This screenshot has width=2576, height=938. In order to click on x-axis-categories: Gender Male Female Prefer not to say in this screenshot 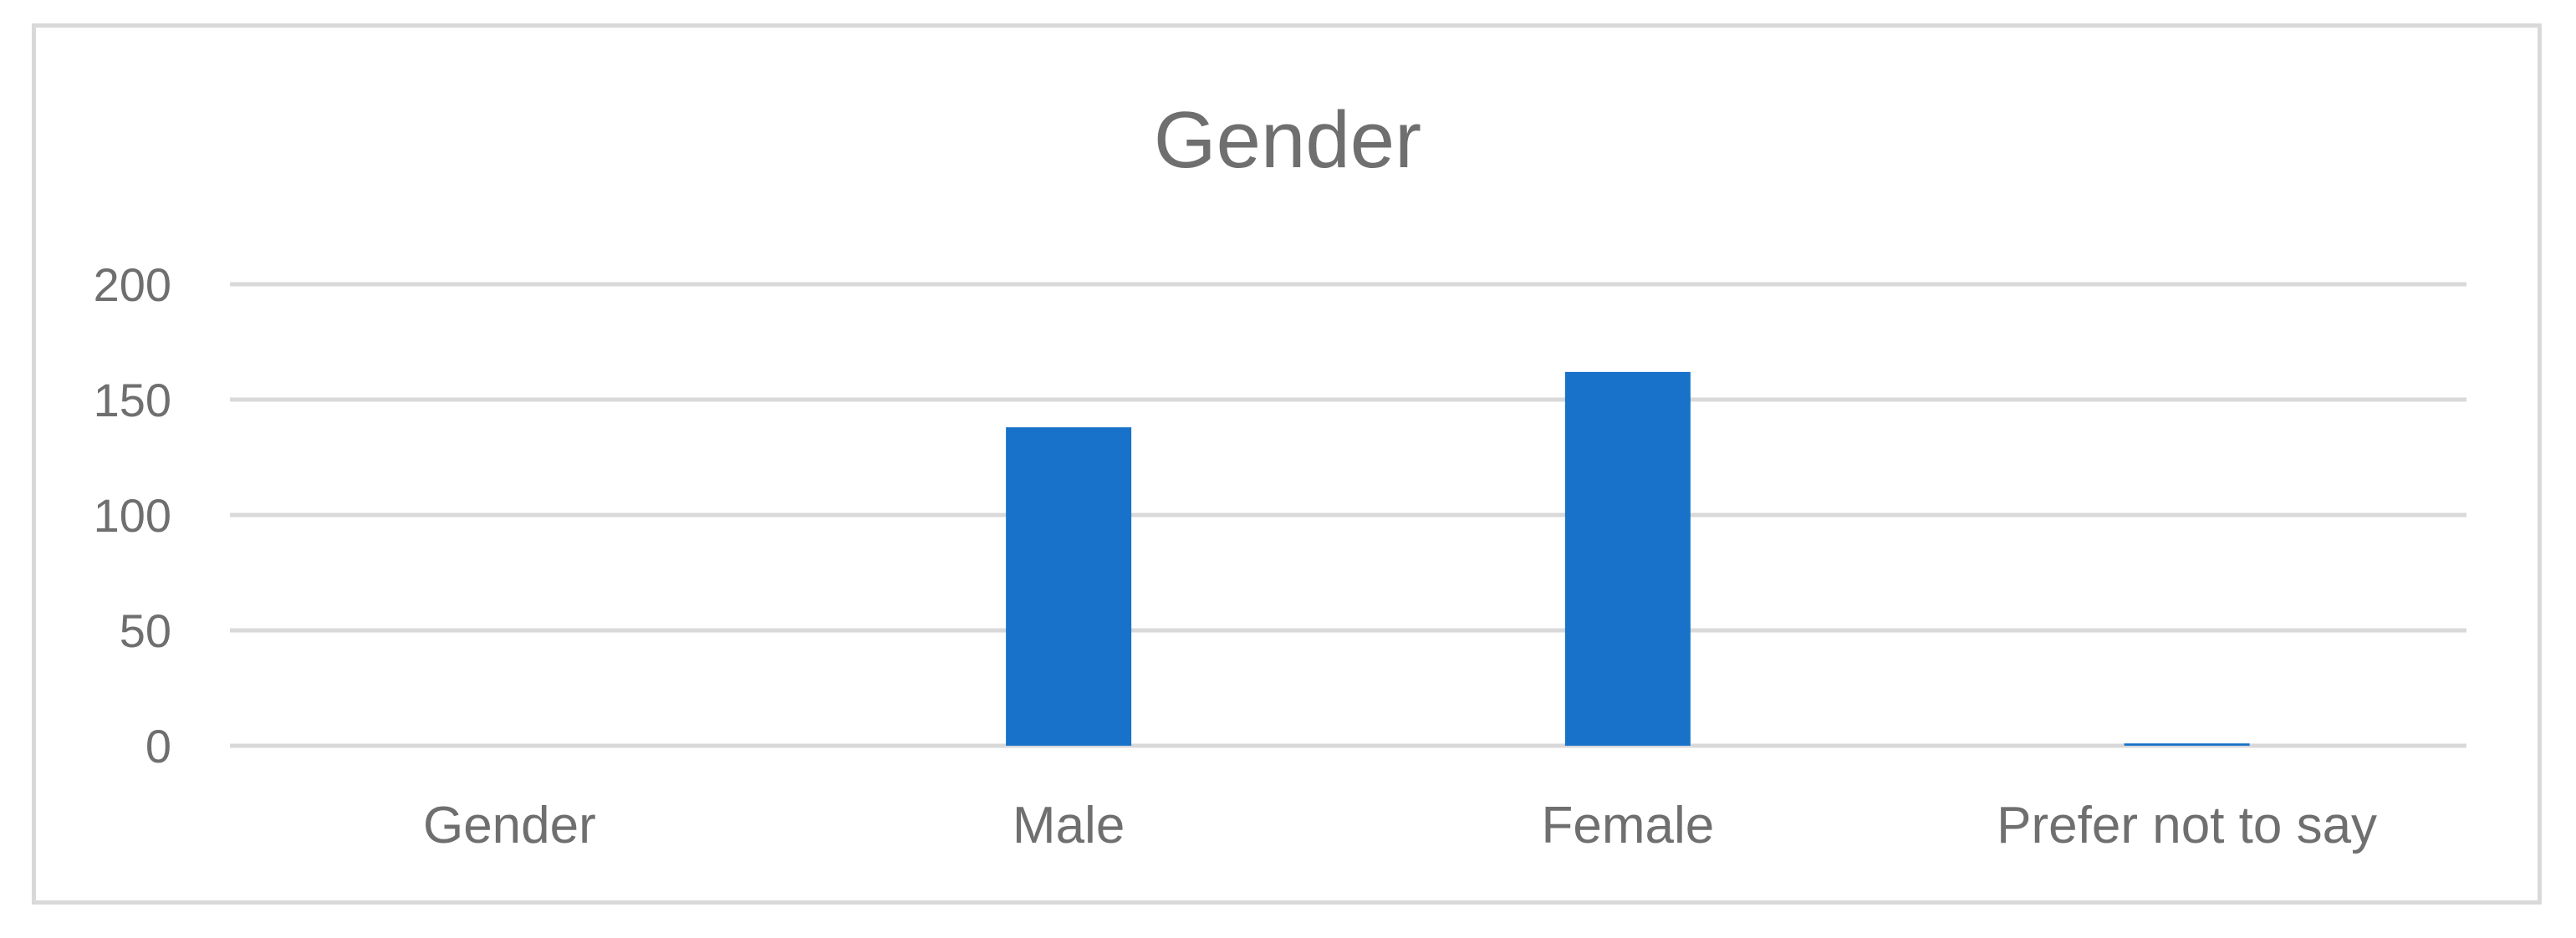, I will do `click(1400, 826)`.